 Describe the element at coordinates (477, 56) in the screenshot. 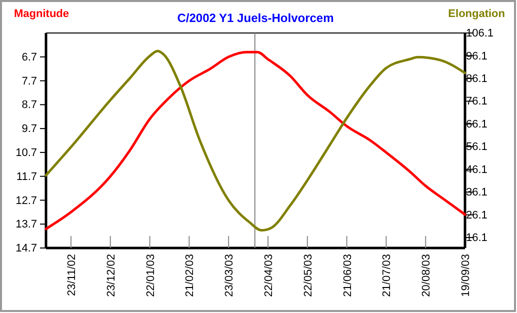

I see `y2-tick-label: 96.1` at that location.